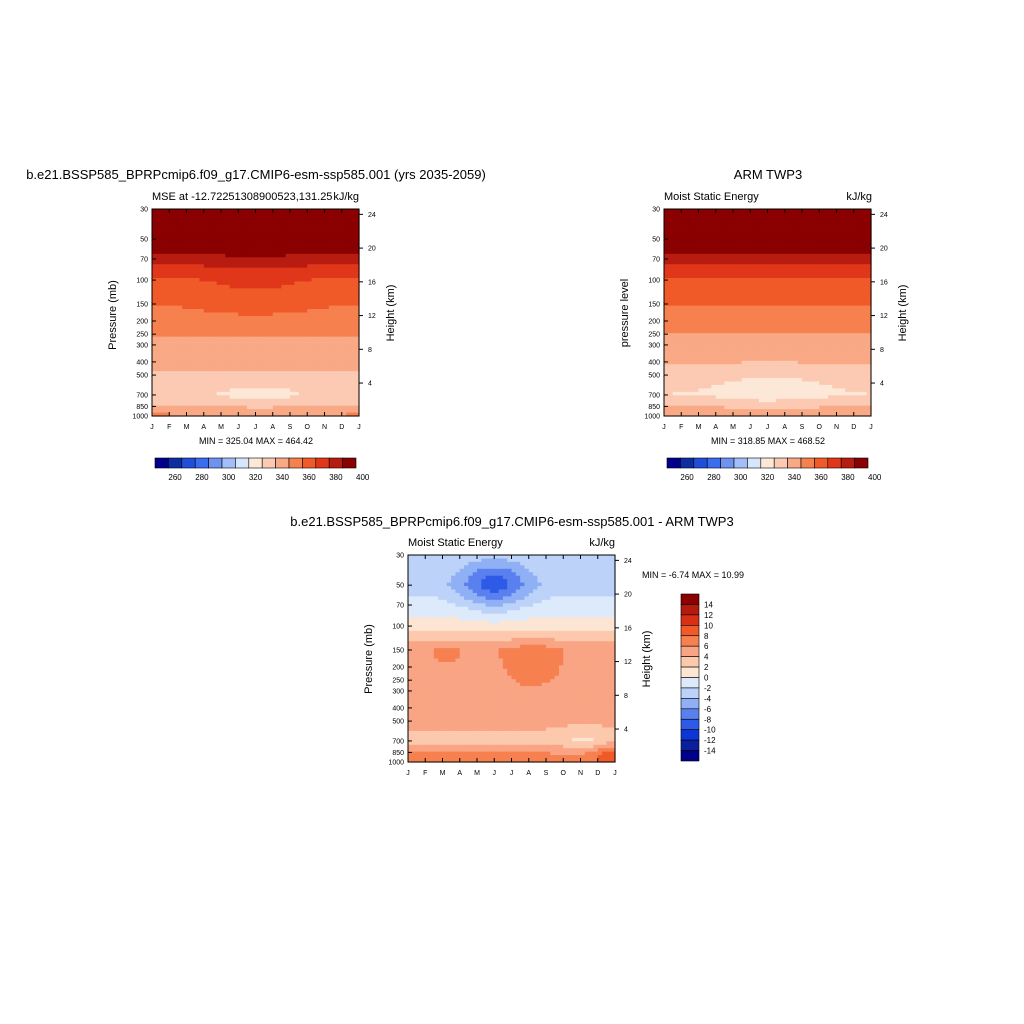 The height and width of the screenshot is (1024, 1024). What do you see at coordinates (262, 469) in the screenshot?
I see `panel-model-colorbar: 260 280 300 320 340 360 380 400` at bounding box center [262, 469].